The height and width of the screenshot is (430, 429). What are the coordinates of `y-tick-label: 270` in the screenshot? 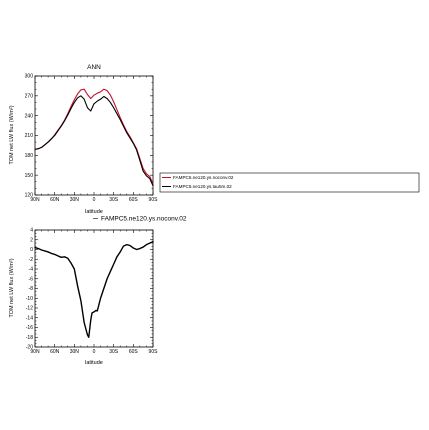 It's located at (29, 97).